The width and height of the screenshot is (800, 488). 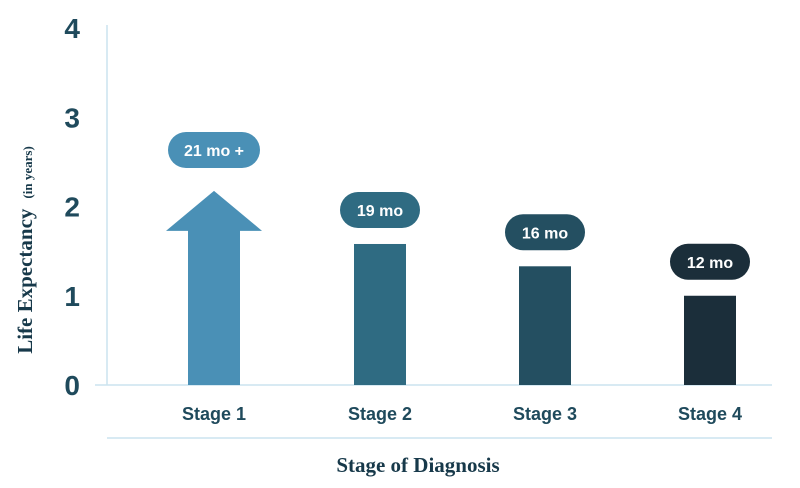 I want to click on data-label-badge-stage-1: 21 mo +, so click(x=214, y=150).